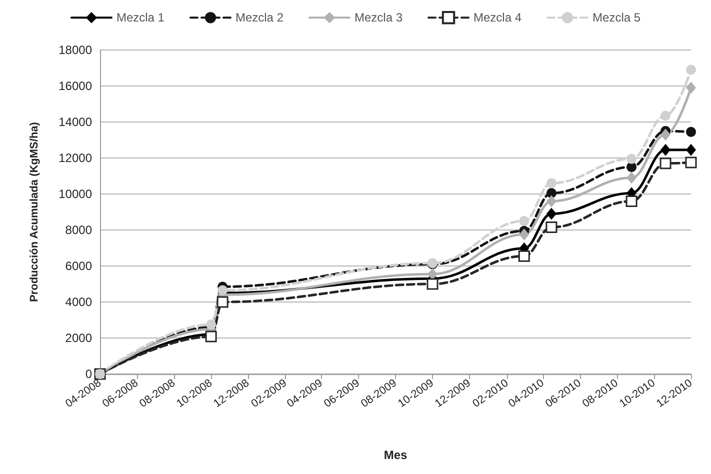  I want to click on legend-label: Mezcla 1, so click(140, 17).